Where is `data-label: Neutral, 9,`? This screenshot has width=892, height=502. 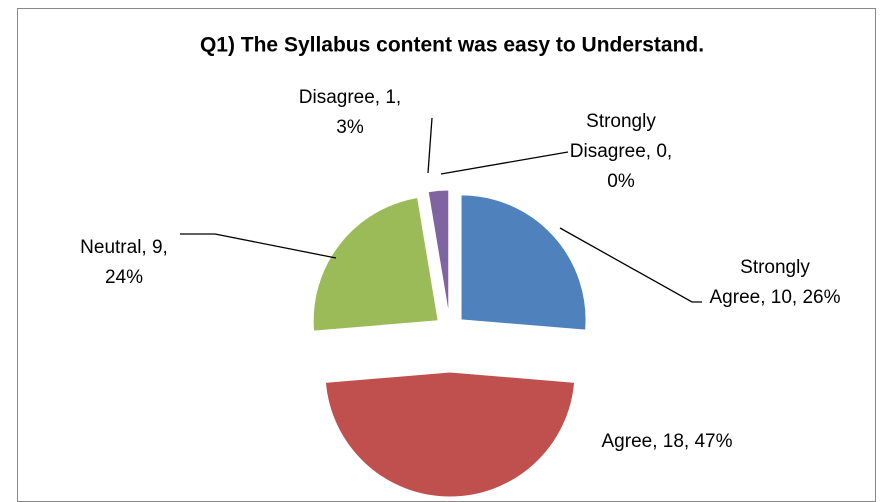
data-label: Neutral, 9, is located at coordinates (124, 247).